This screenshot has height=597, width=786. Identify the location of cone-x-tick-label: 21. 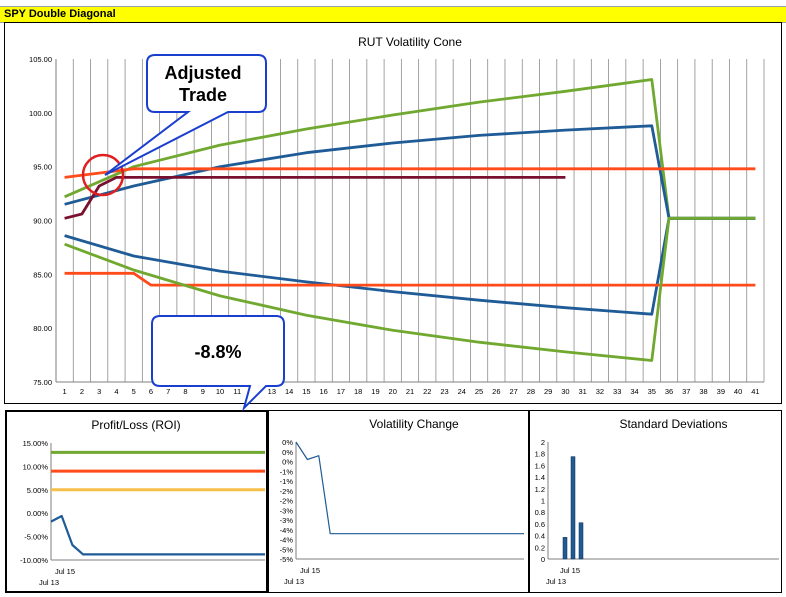
(410, 391).